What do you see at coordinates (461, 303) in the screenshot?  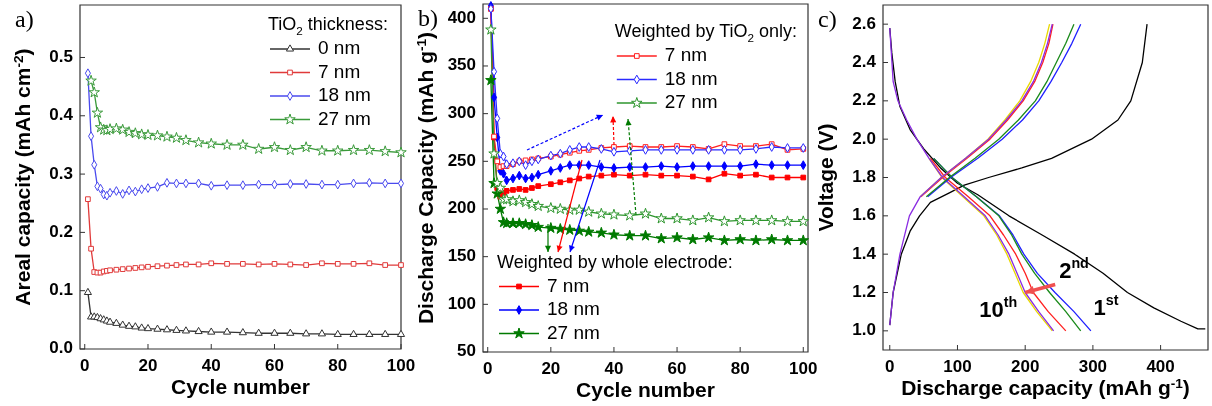 I see `y-tick-label: 100` at bounding box center [461, 303].